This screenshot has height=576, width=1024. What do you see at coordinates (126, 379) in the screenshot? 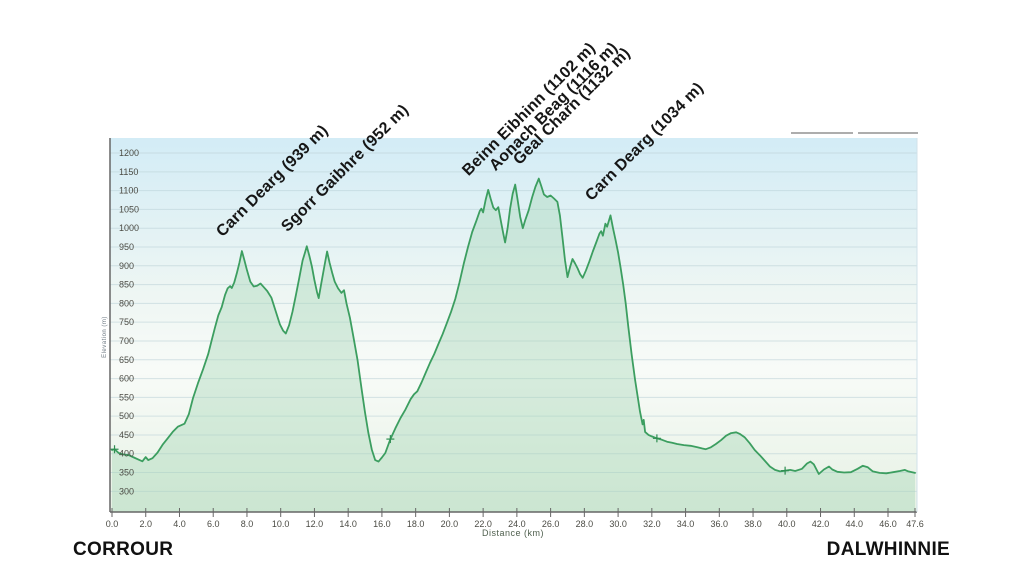
I see `svg-text: 600` at bounding box center [126, 379].